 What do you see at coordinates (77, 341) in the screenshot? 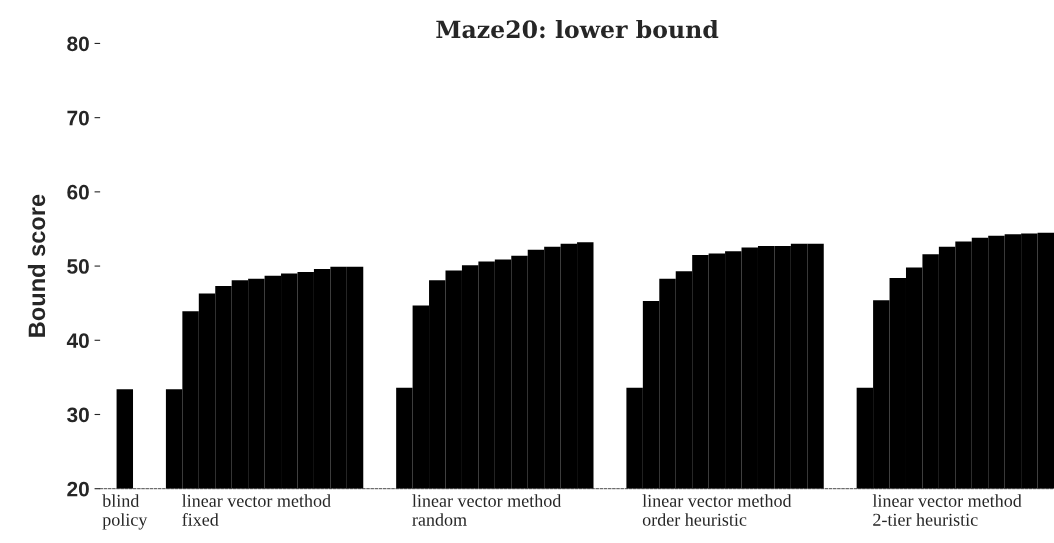
I see `y-tick-label: 40` at bounding box center [77, 341].